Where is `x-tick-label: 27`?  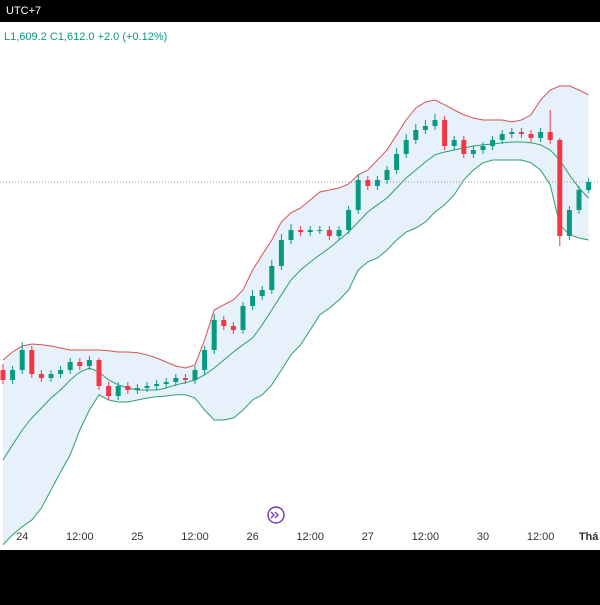 x-tick-label: 27 is located at coordinates (368, 537).